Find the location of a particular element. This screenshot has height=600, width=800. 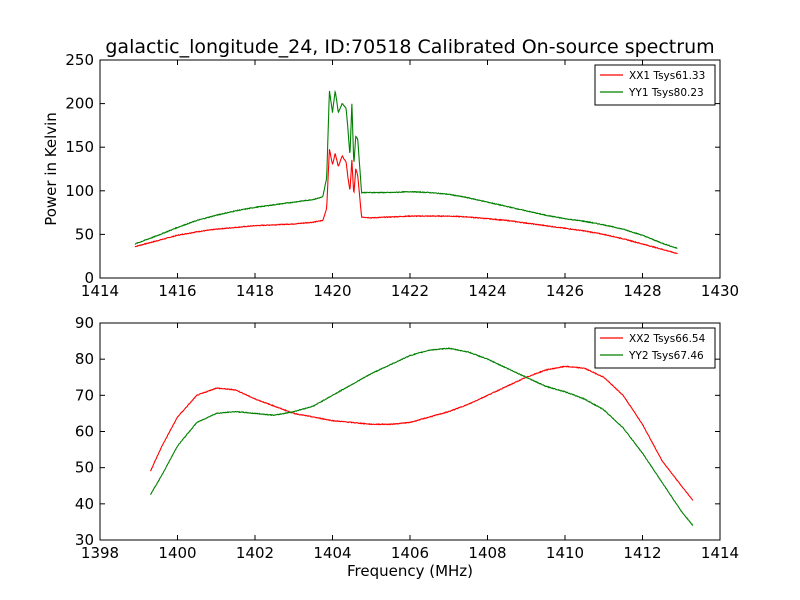

legend: XX1 Tsys61.33 YY1 Tsys80.23 is located at coordinates (655, 85).